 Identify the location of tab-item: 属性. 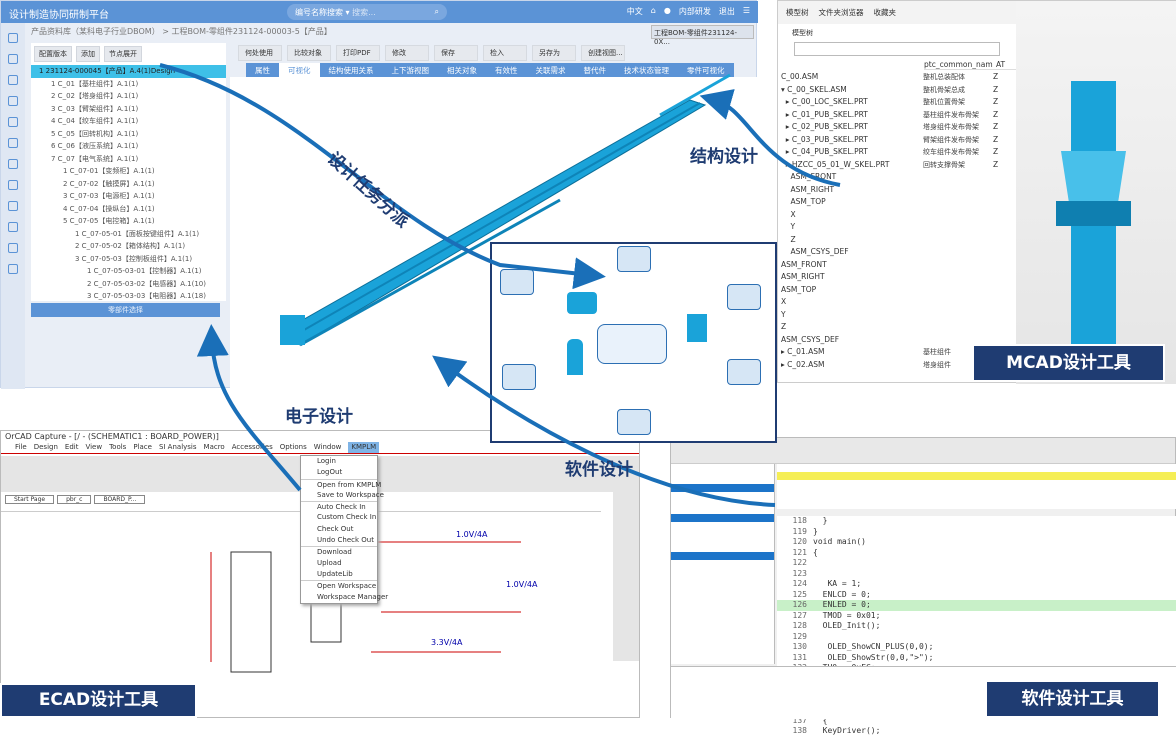
(262, 70).